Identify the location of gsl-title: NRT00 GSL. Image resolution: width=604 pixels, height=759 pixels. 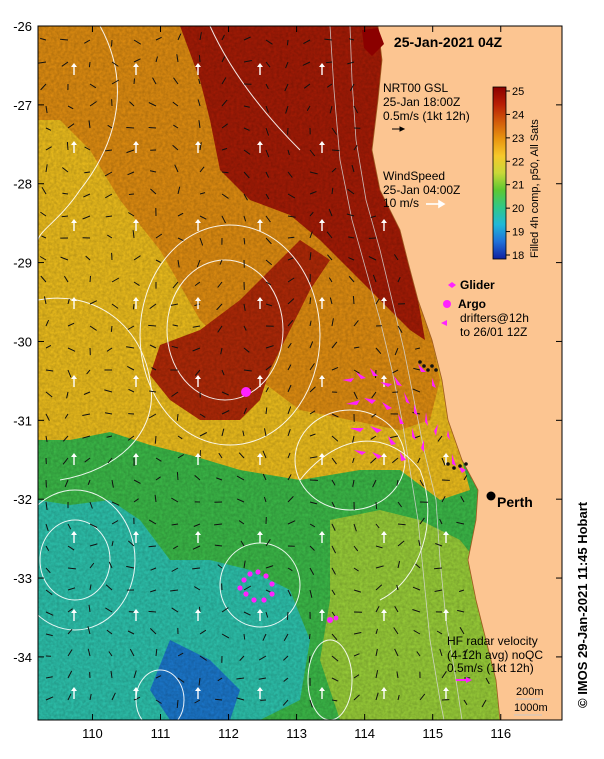
(415, 88).